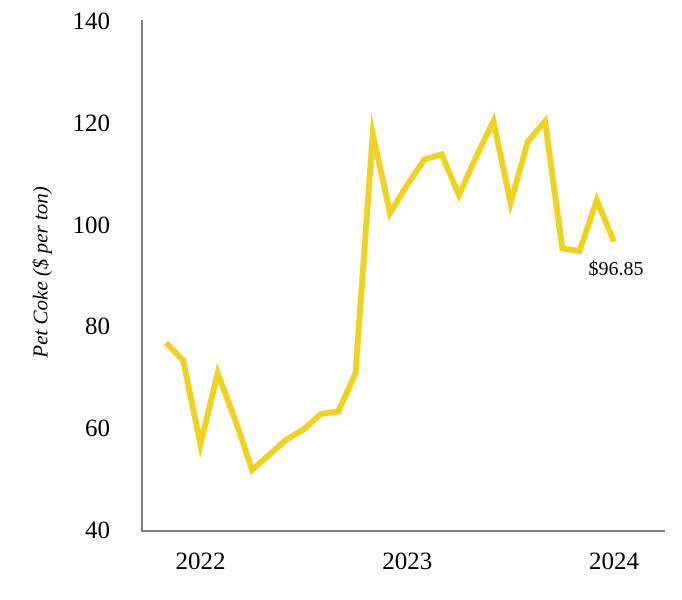 Image resolution: width=682 pixels, height=600 pixels. I want to click on y-tick-label: 40, so click(97, 530).